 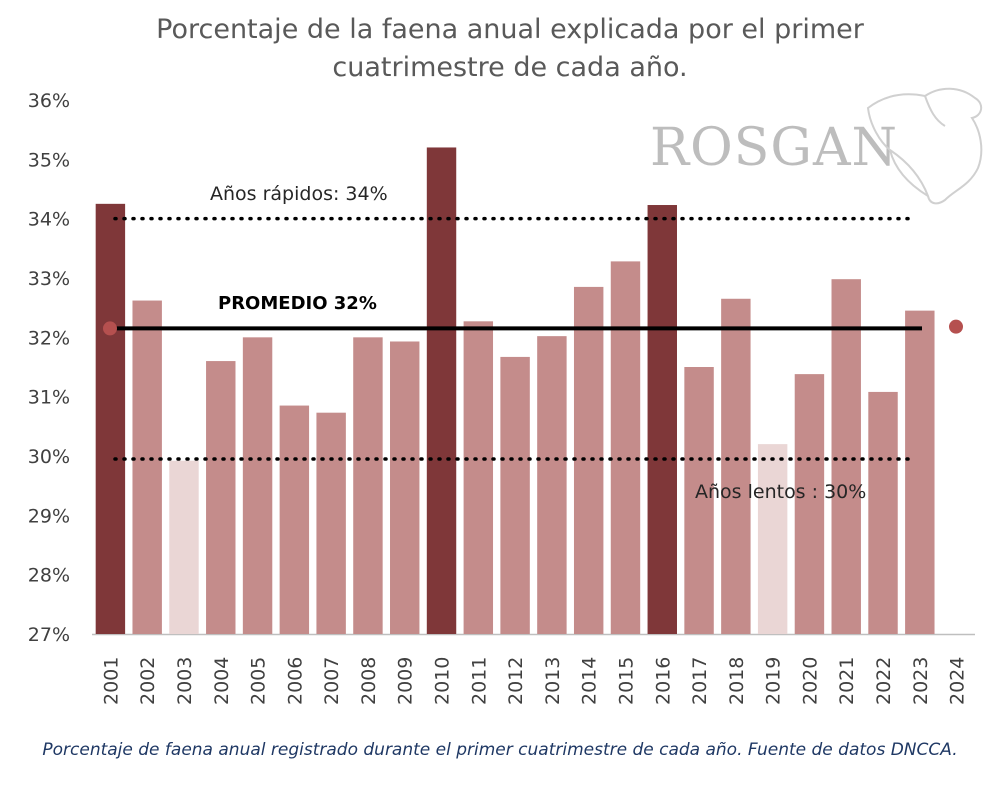 I want to click on y-tick-label: 34%, so click(x=49, y=220).